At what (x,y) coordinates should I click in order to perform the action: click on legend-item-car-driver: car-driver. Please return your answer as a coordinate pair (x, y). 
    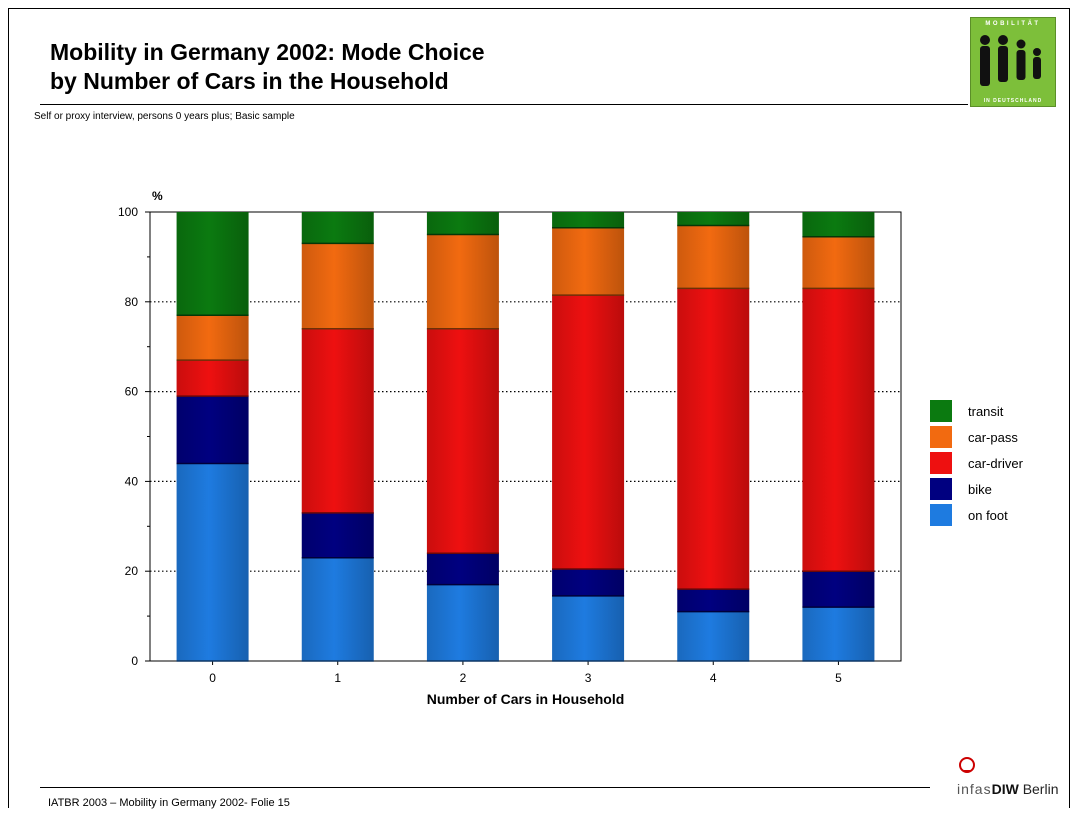
    Looking at the image, I should click on (976, 463).